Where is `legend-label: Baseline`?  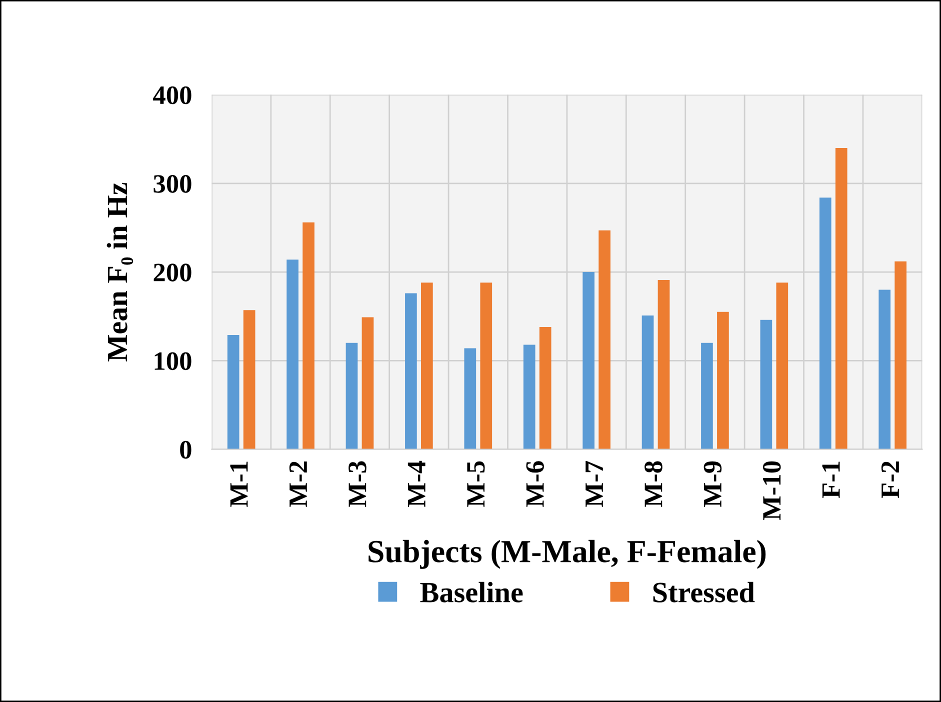
legend-label: Baseline is located at coordinates (471, 592).